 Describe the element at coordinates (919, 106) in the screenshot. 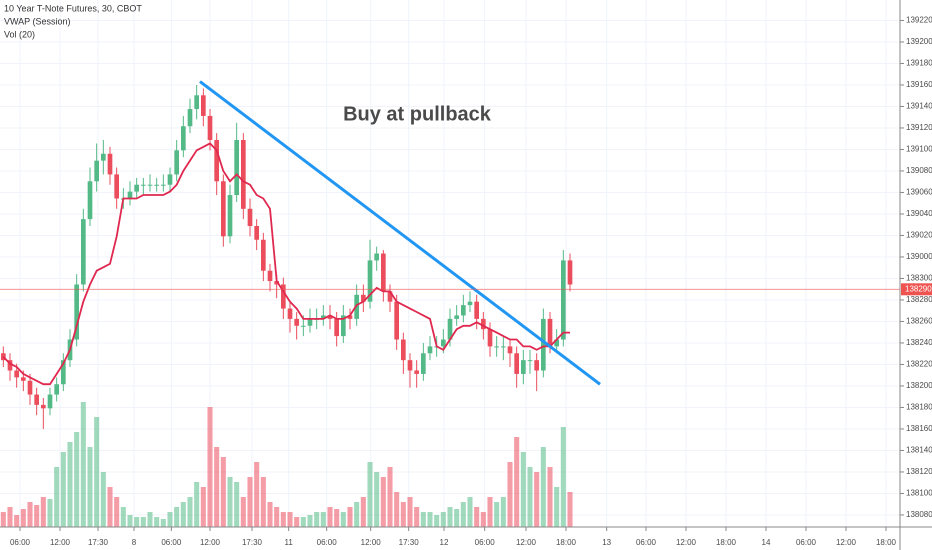

I see `y-tick-label: 139140` at that location.